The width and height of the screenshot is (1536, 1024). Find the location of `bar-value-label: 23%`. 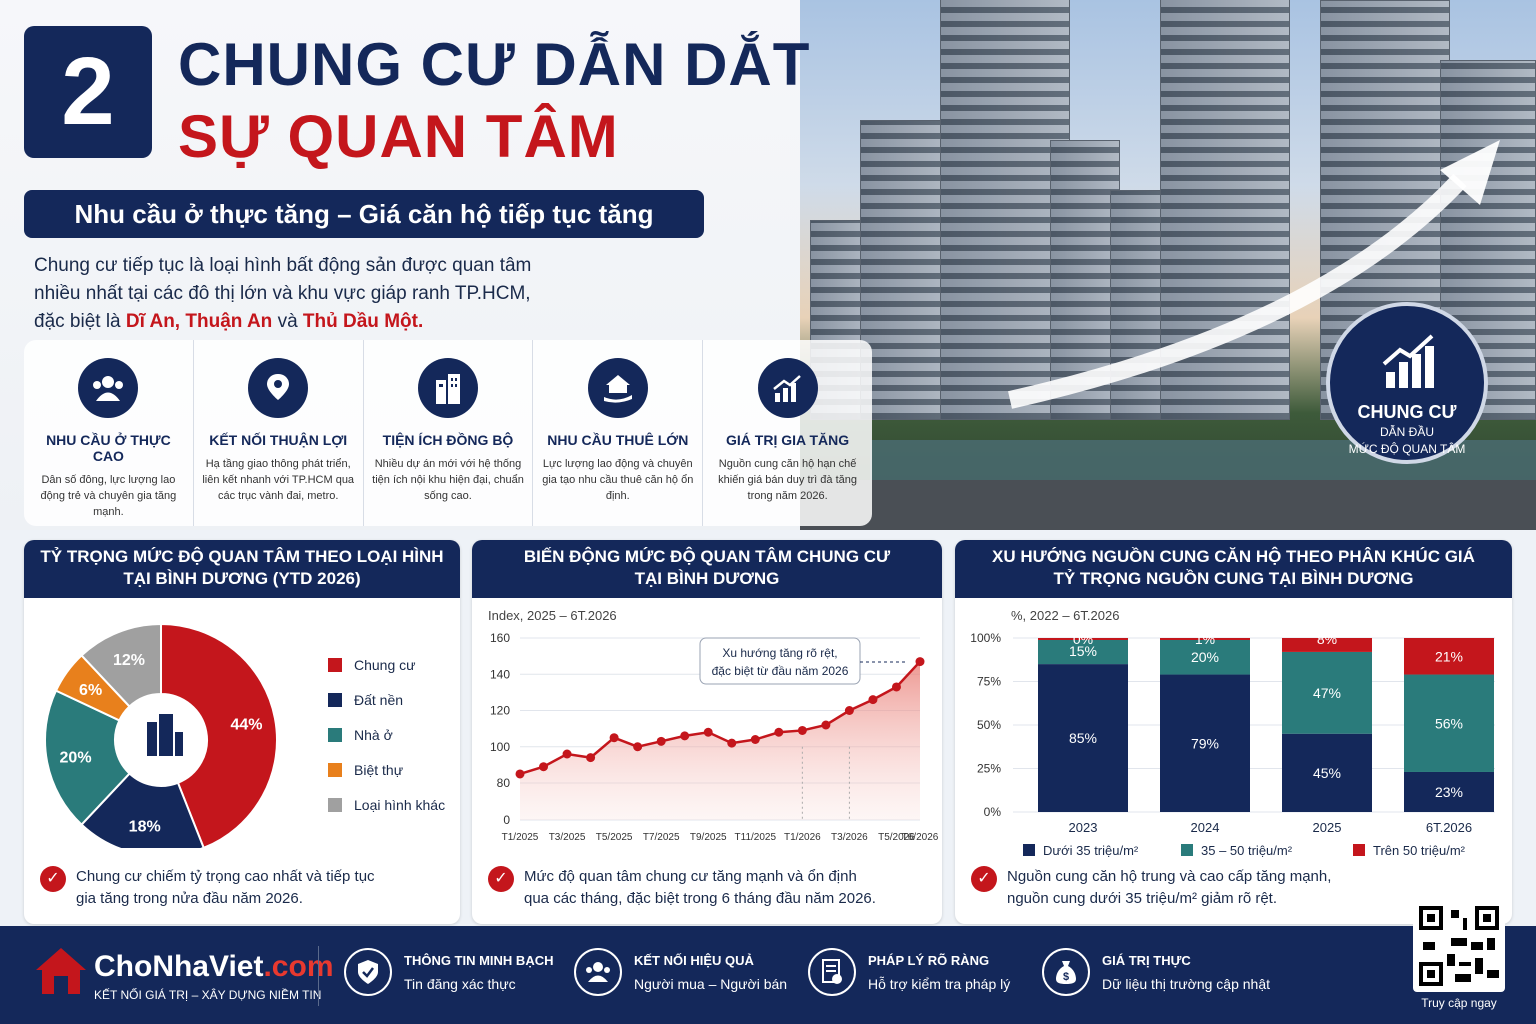

bar-value-label: 23% is located at coordinates (1449, 792).